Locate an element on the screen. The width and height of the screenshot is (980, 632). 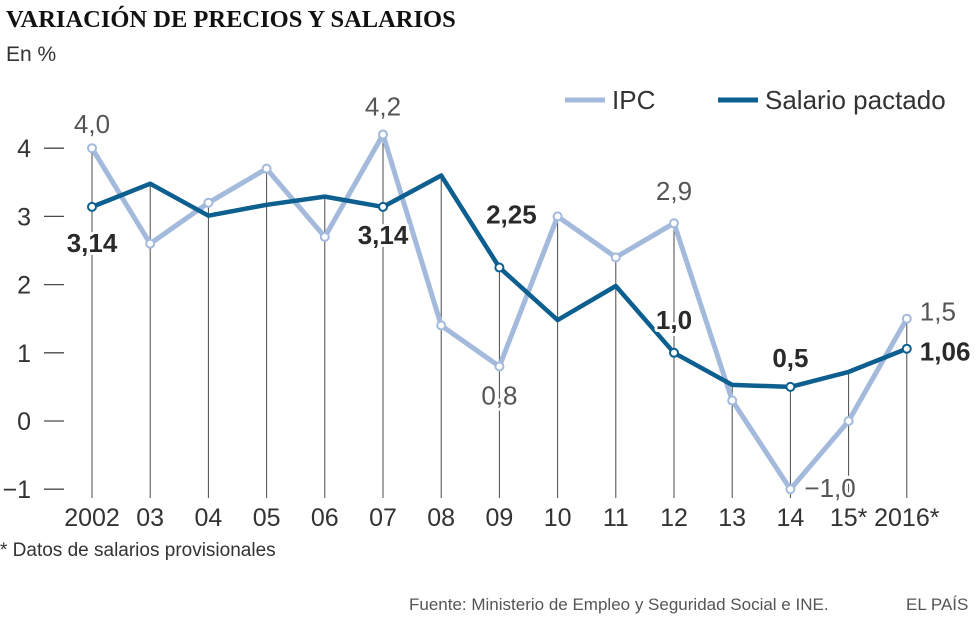
data-label-ipc: 4,2 is located at coordinates (383, 107).